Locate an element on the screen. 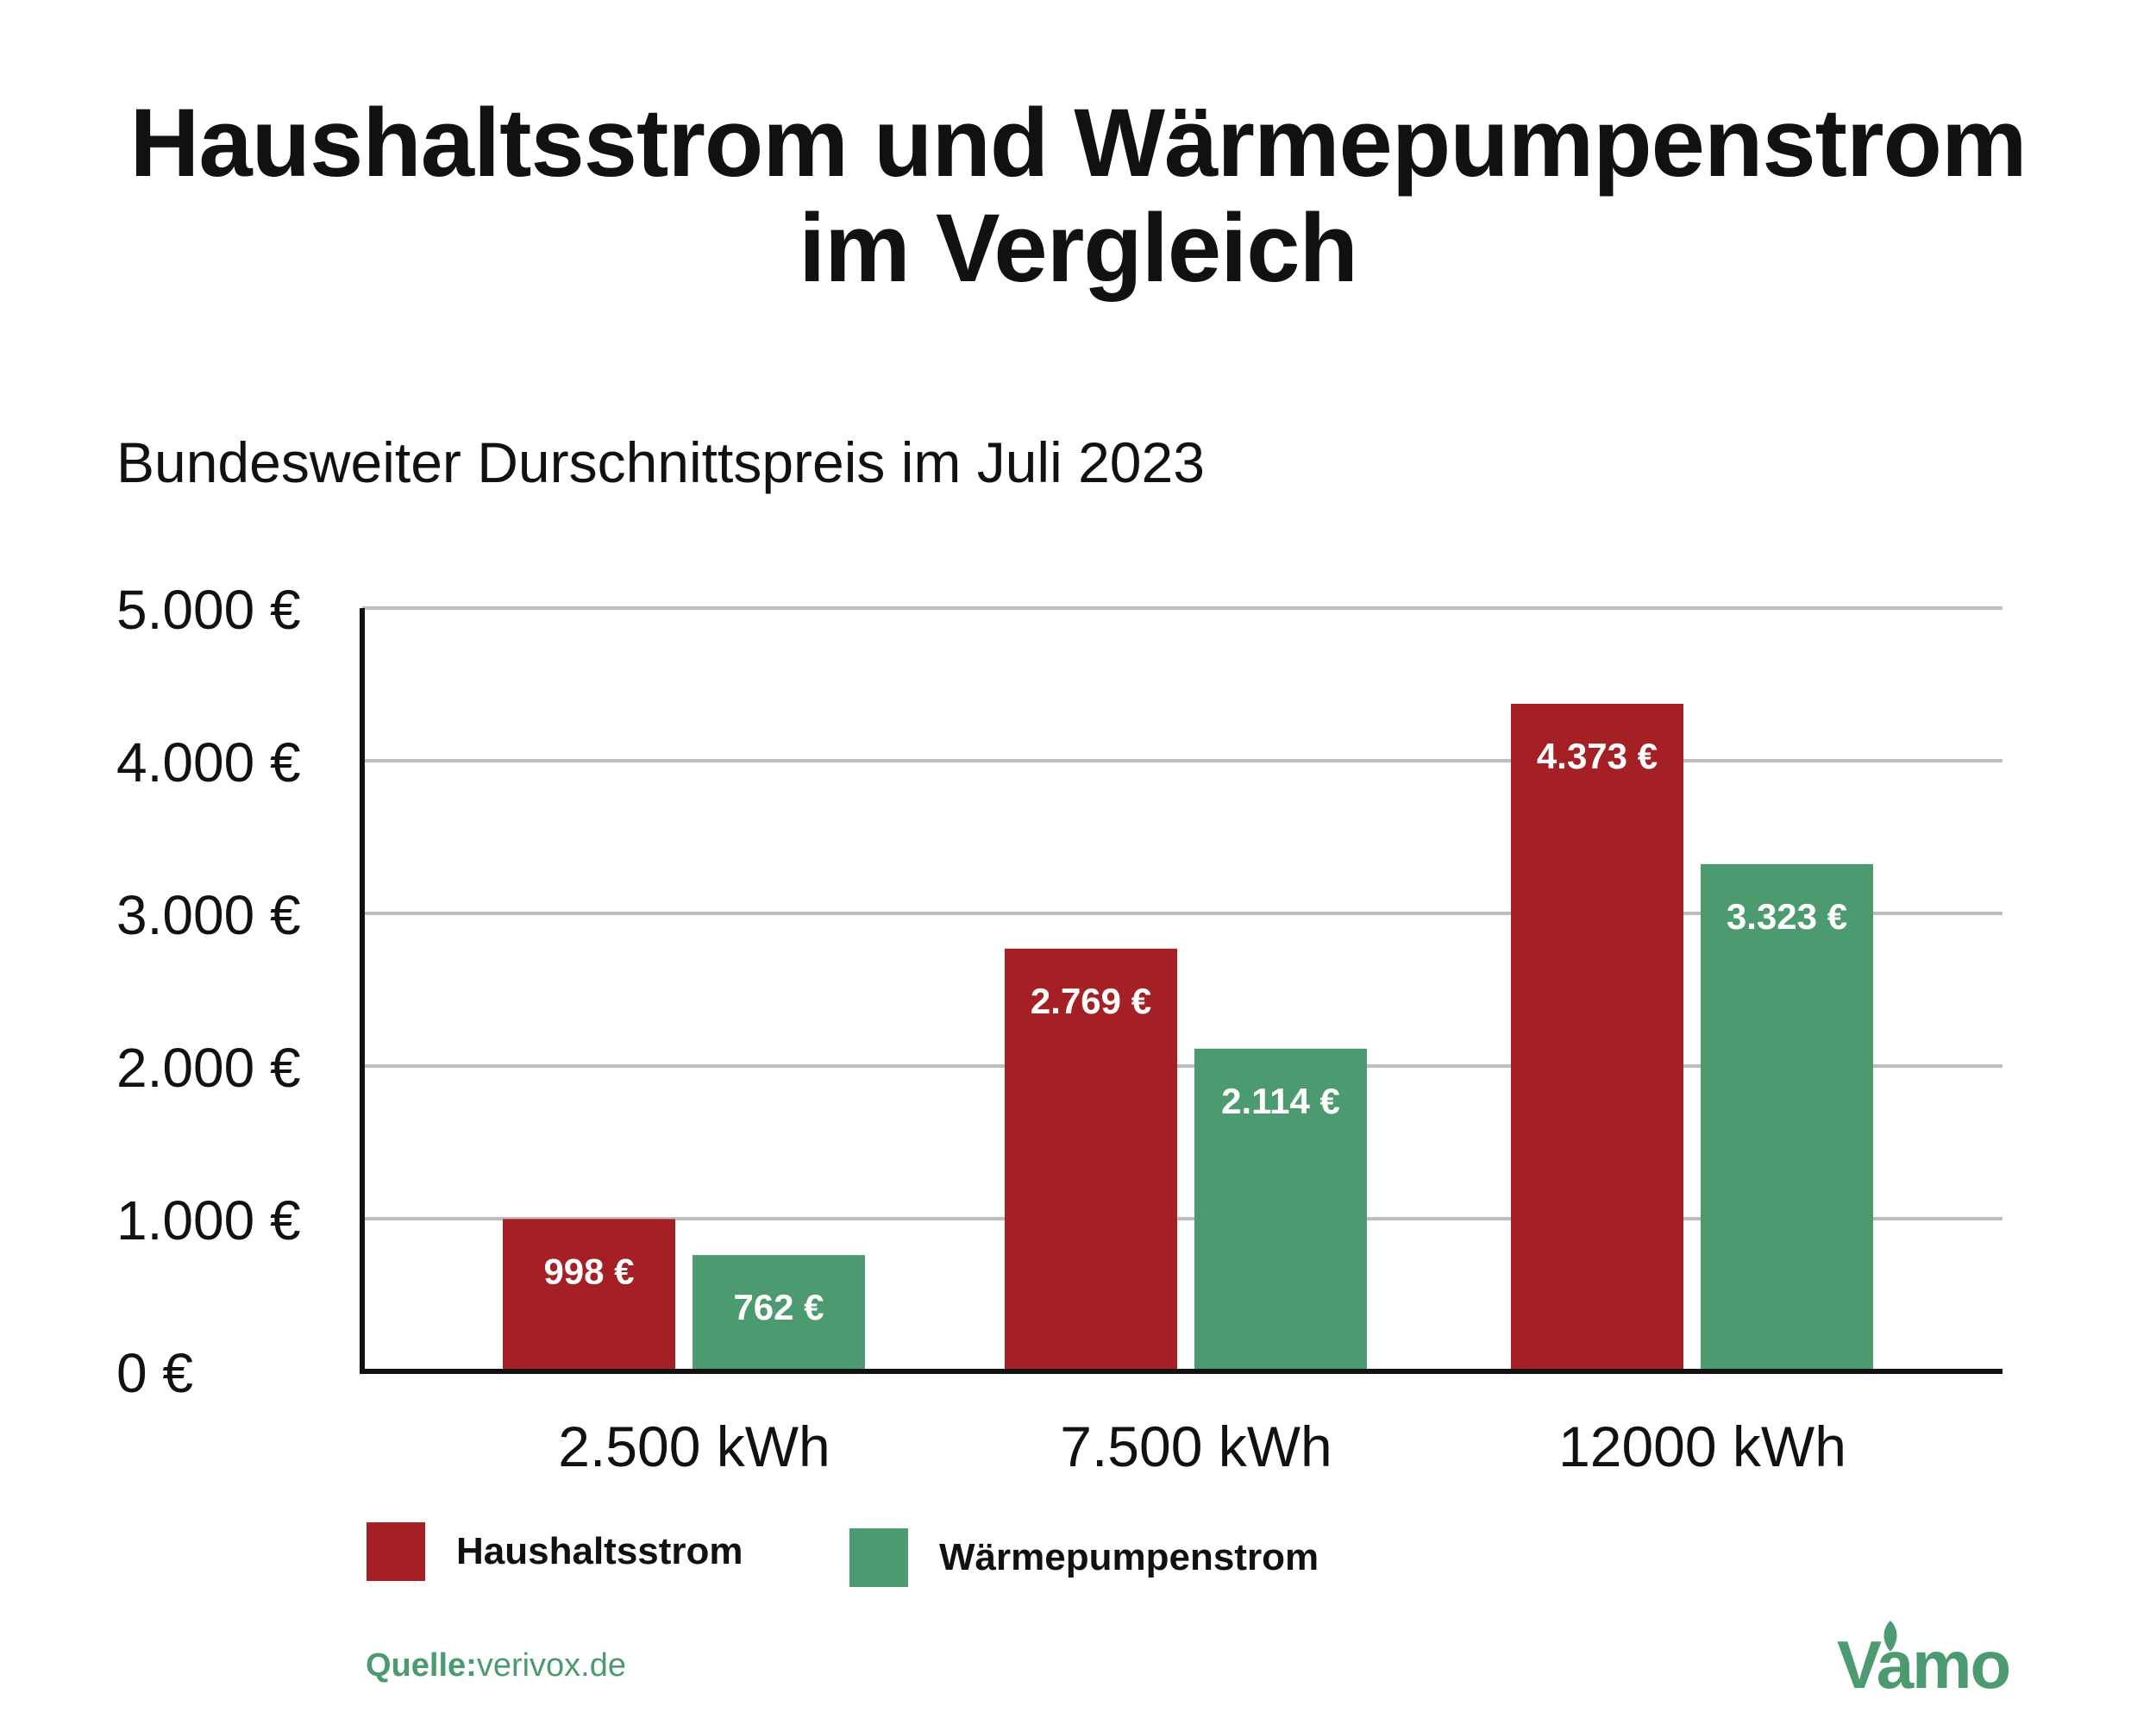  y-tick-label: 1.000 € is located at coordinates (208, 1220).